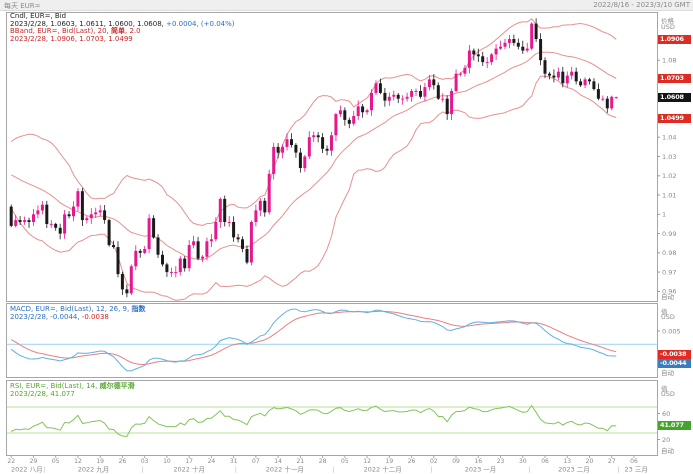  Describe the element at coordinates (669, 138) in the screenshot. I see `price-tick-label: 1.04` at that location.